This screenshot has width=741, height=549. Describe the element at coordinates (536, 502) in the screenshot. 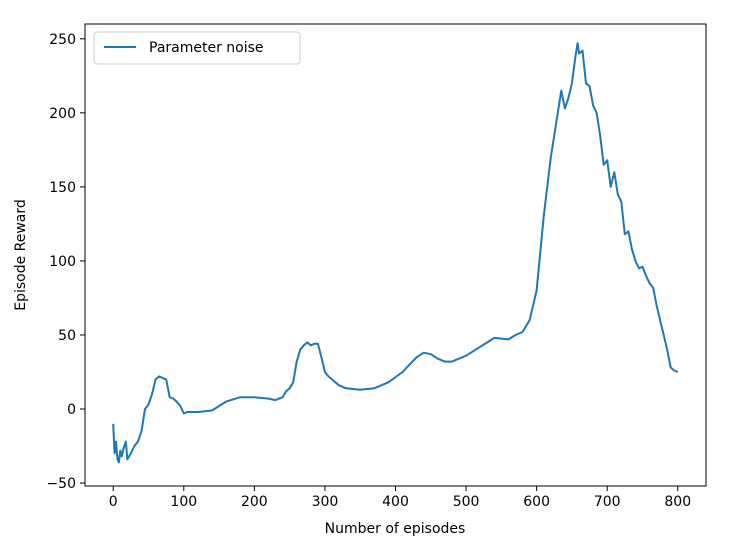

I see `x-tick-label: 600` at that location.